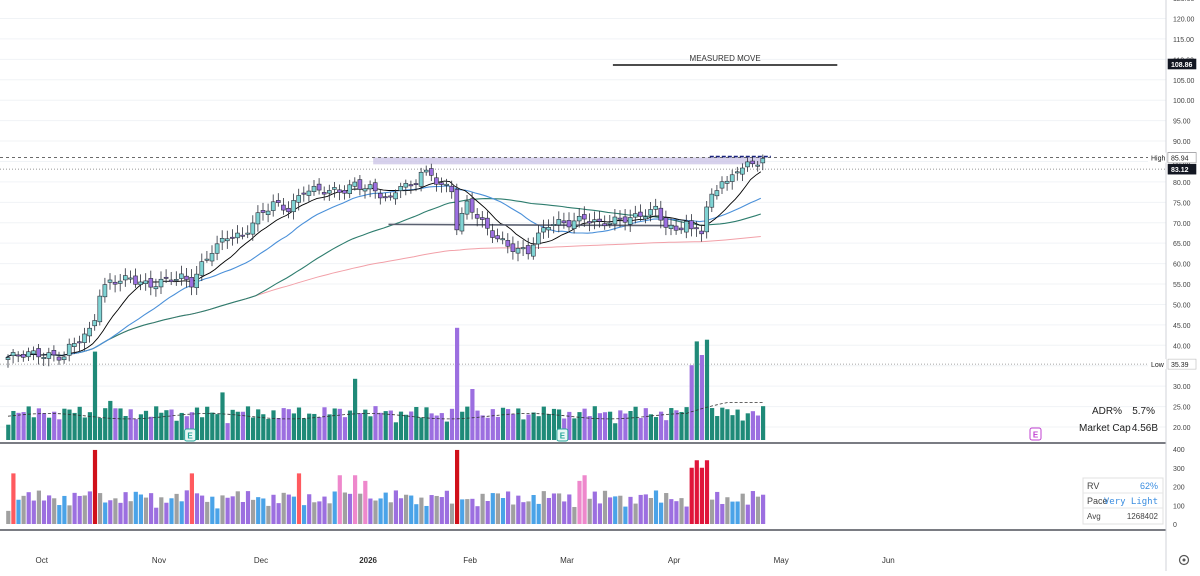  I want to click on time-tick-label: Apr, so click(674, 560).